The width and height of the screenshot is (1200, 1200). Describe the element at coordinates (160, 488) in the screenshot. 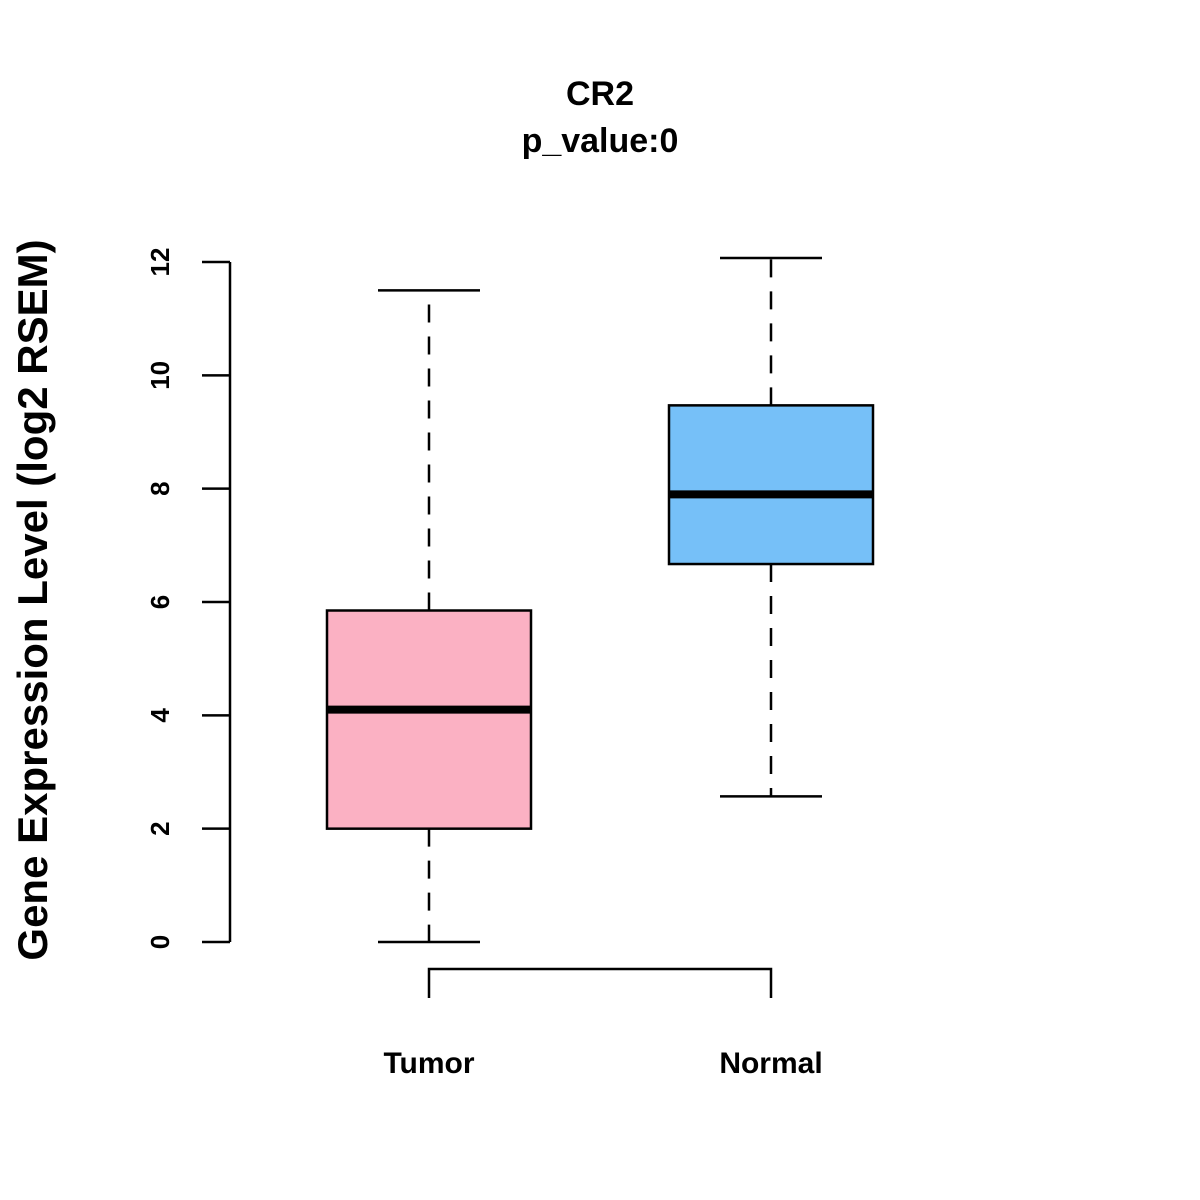

I see `y-tick-label: 8` at that location.